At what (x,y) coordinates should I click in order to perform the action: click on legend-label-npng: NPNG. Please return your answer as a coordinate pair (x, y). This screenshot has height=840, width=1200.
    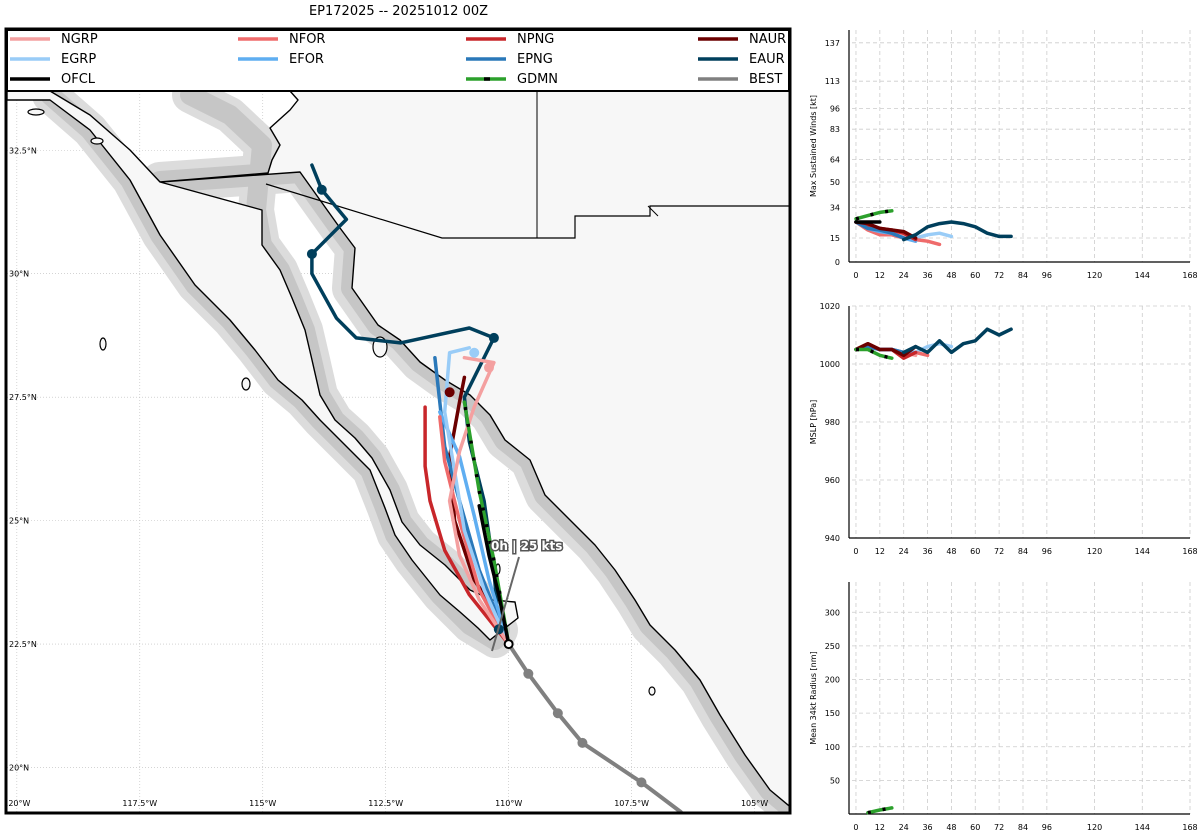
    Looking at the image, I should click on (535, 39).